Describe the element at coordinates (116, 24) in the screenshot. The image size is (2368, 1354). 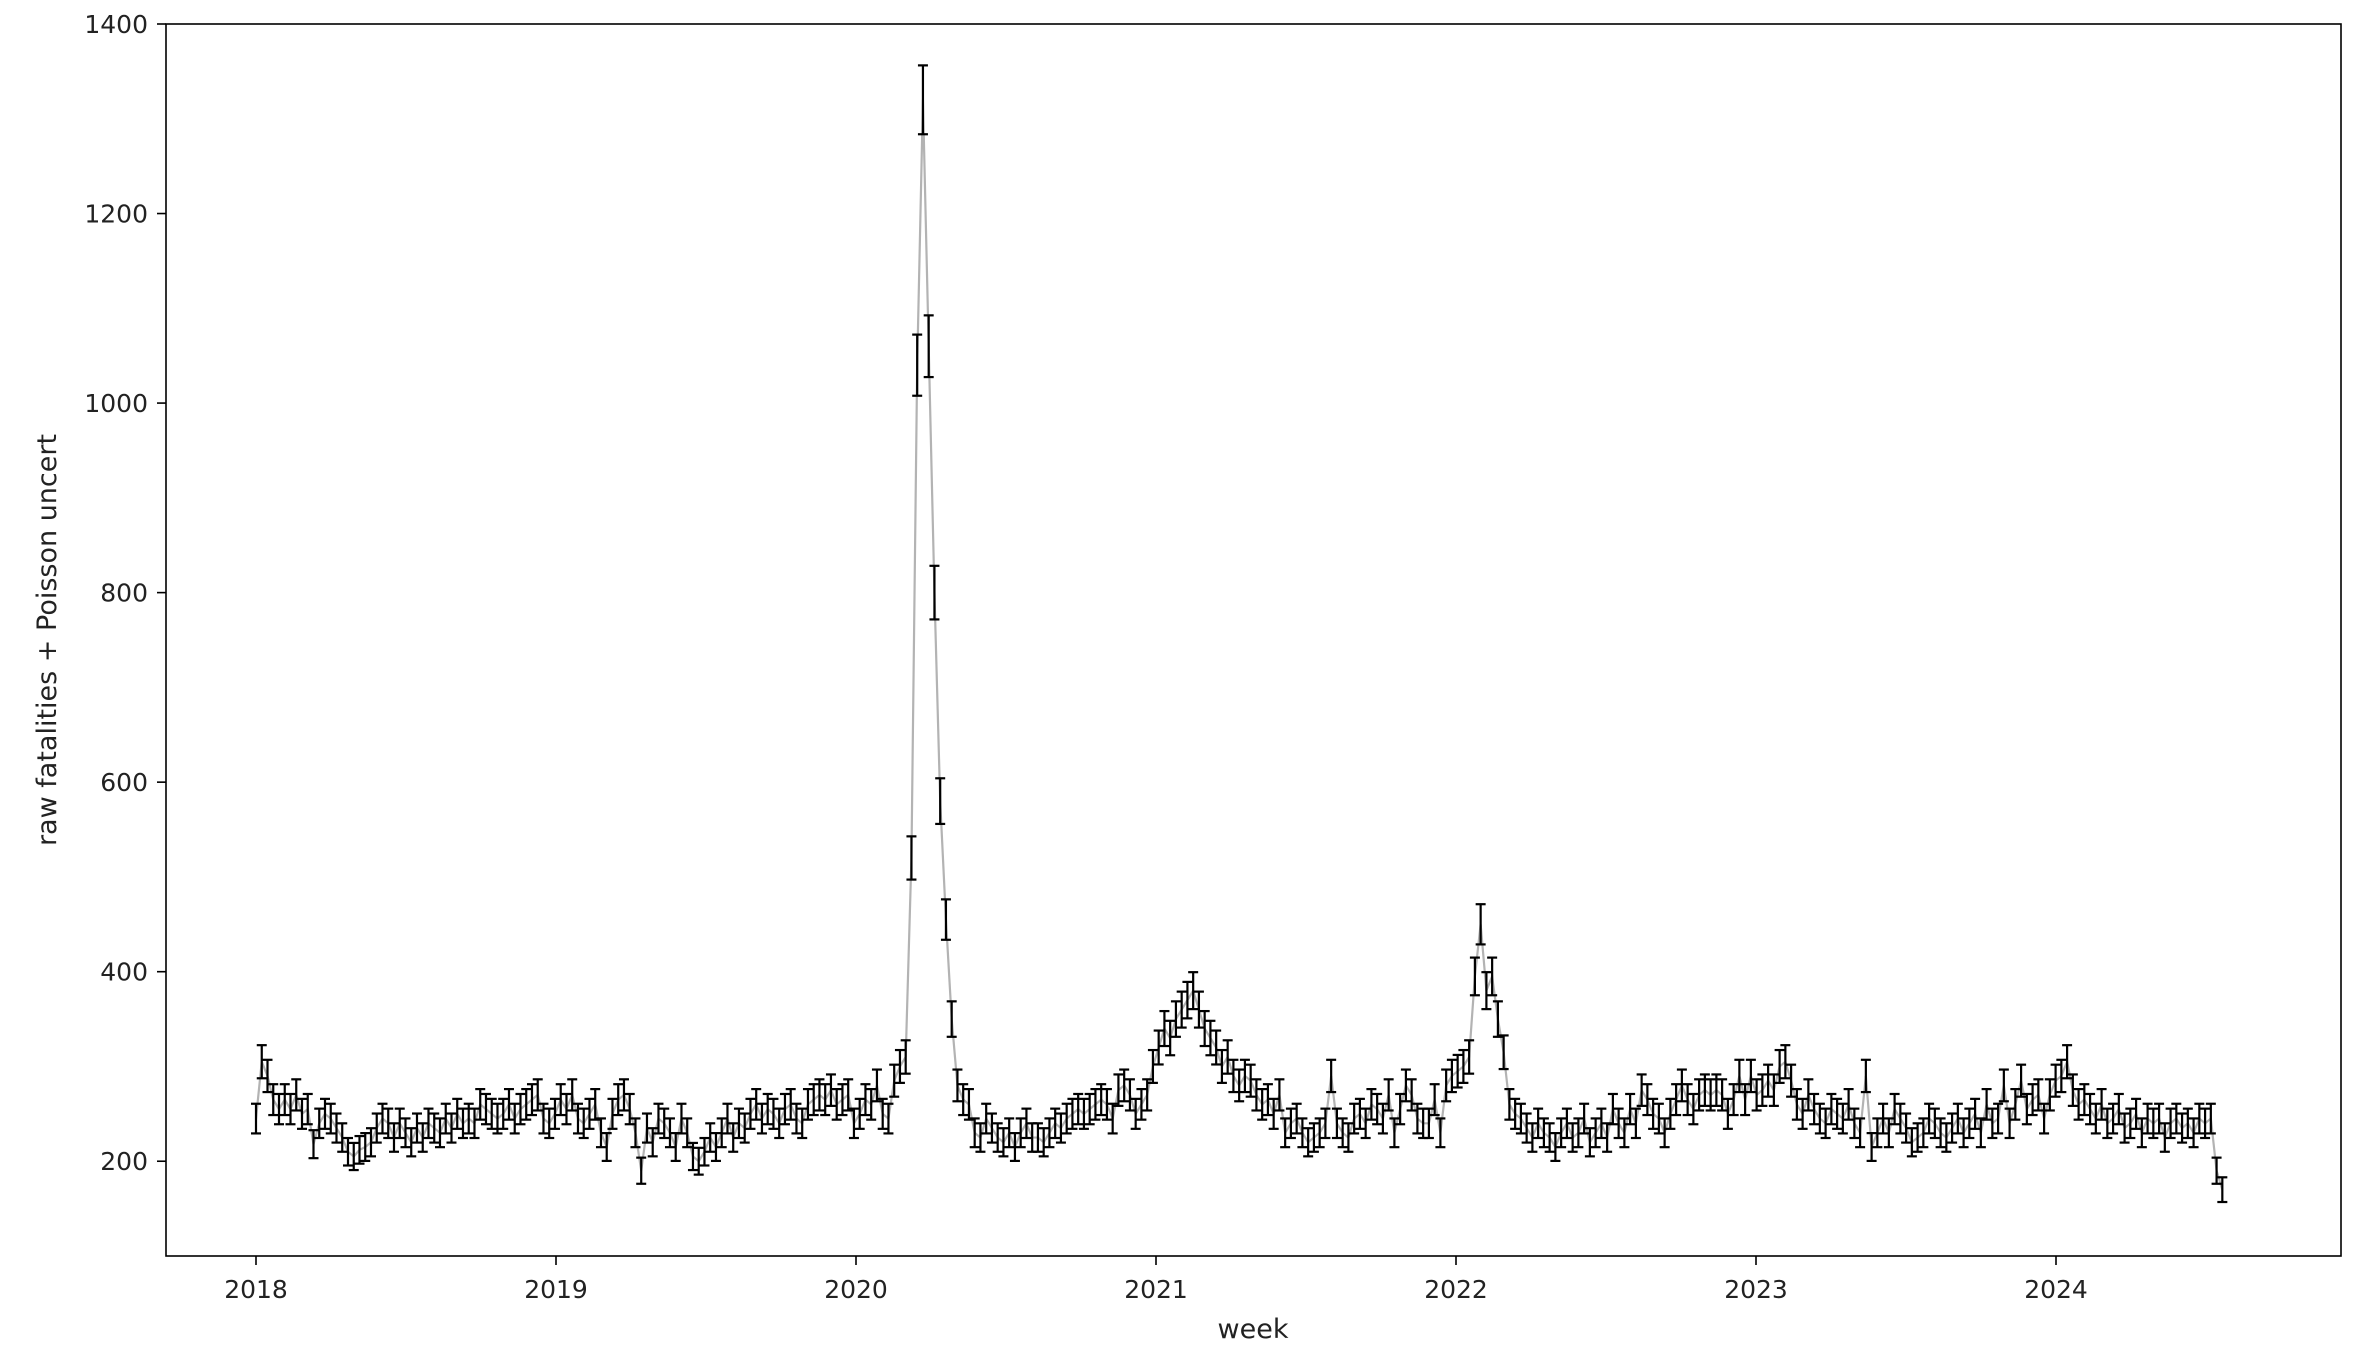
I see `y-tick-label: 1400` at that location.